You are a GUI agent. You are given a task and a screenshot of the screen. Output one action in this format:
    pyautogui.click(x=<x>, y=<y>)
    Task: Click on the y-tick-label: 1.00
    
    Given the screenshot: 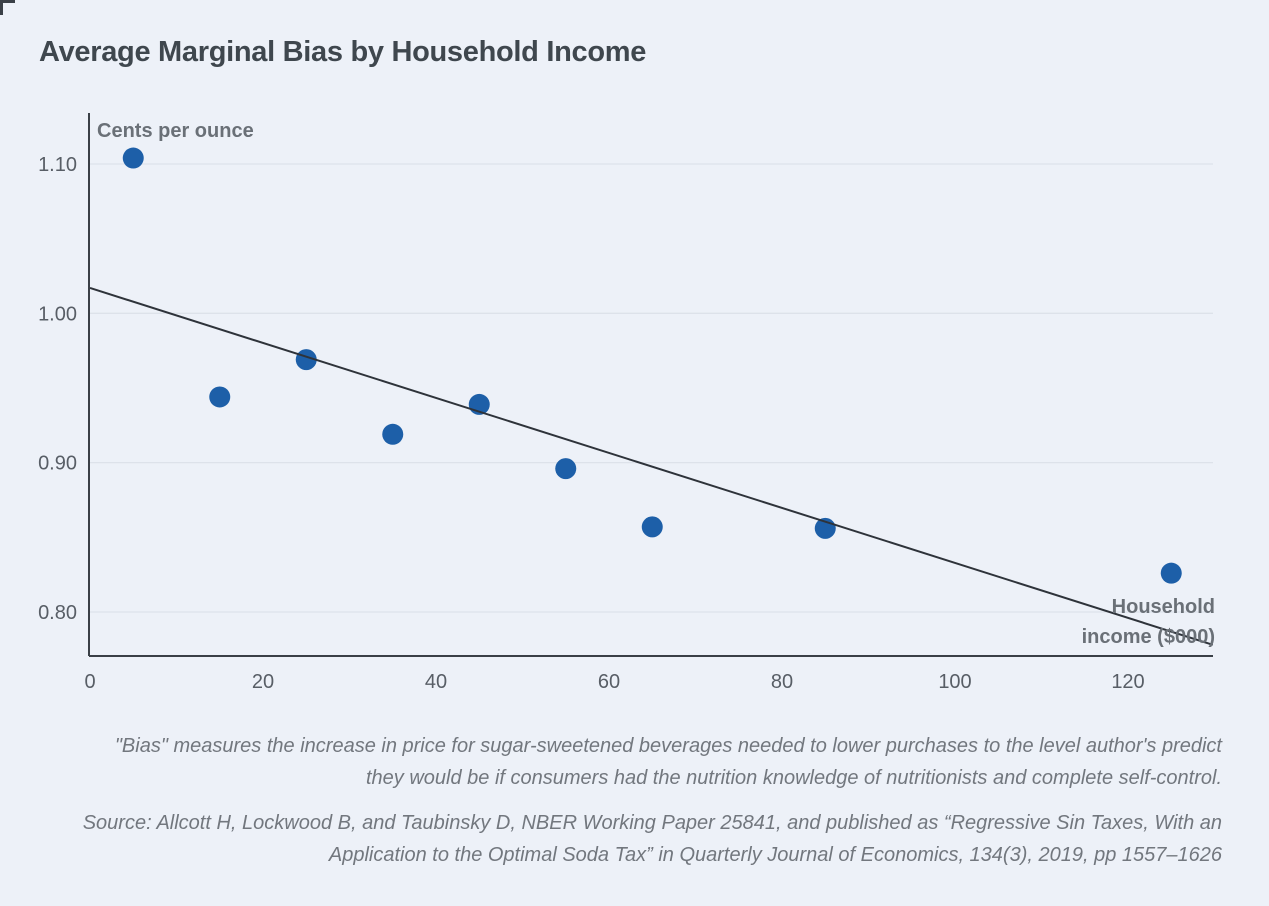 What is the action you would take?
    pyautogui.click(x=57, y=314)
    